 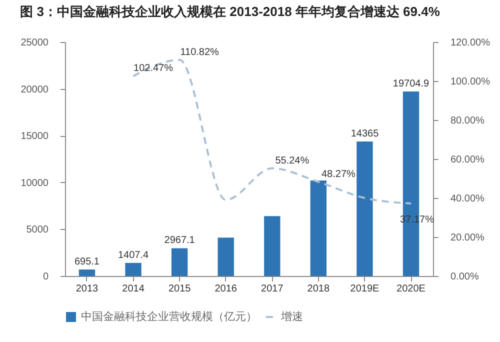 I want to click on x-tick-label: 2014, so click(x=133, y=289).